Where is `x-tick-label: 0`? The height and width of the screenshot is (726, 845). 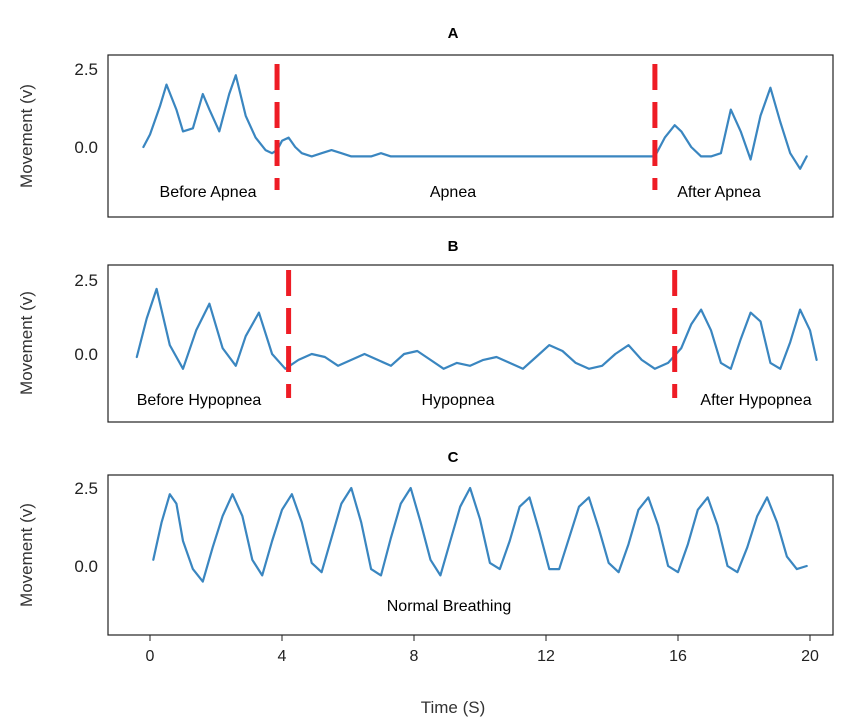 x-tick-label: 0 is located at coordinates (150, 656).